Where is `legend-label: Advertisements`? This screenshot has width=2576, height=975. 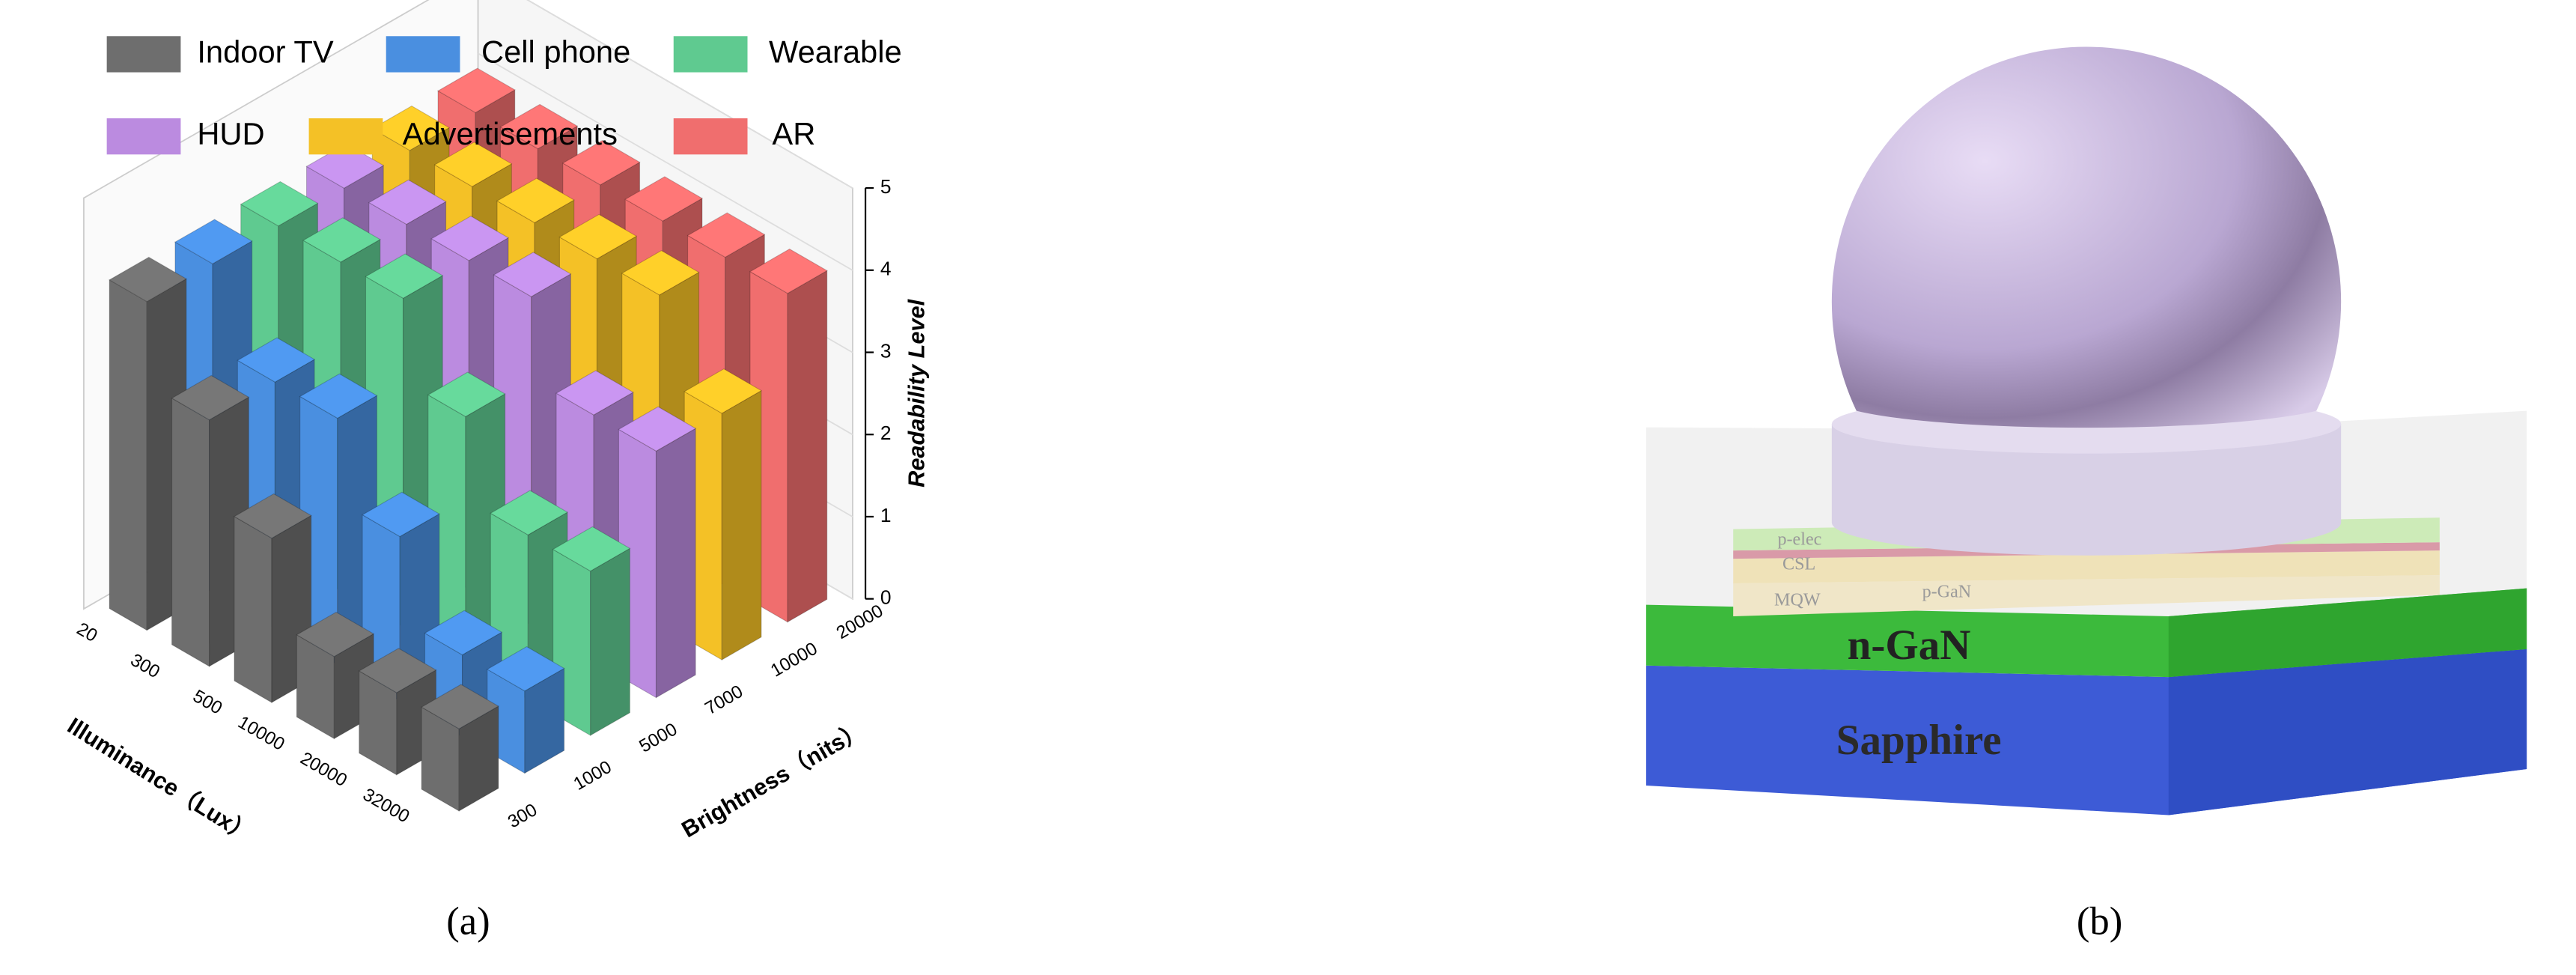 legend-label: Advertisements is located at coordinates (510, 133).